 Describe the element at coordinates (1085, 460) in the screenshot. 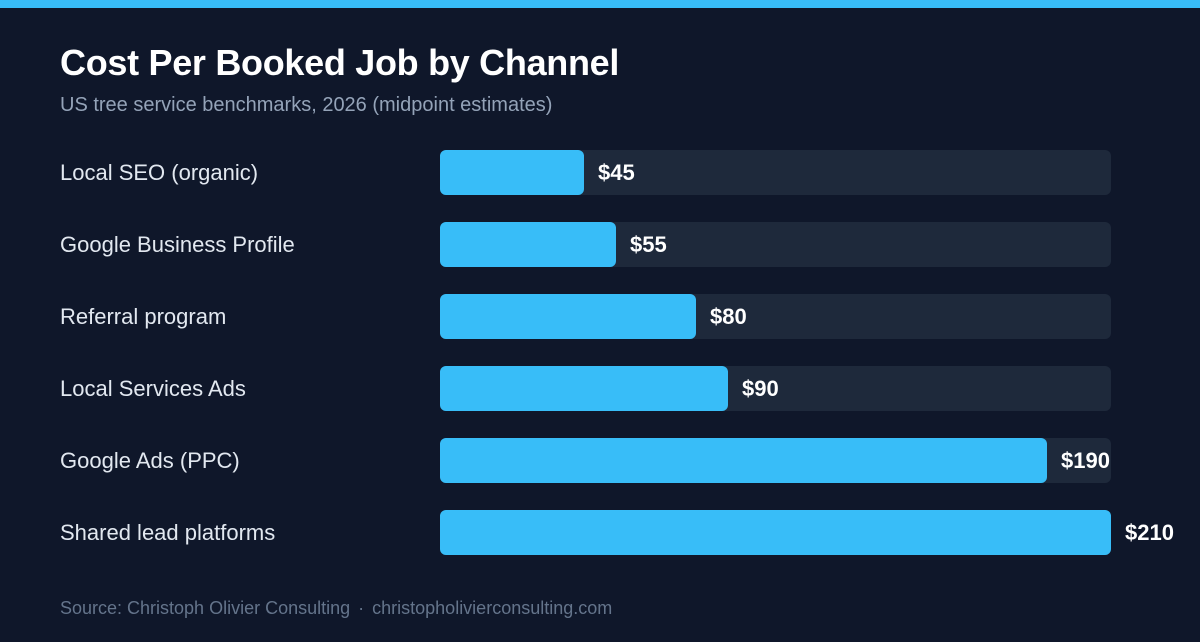

I see `value-label: $190` at that location.